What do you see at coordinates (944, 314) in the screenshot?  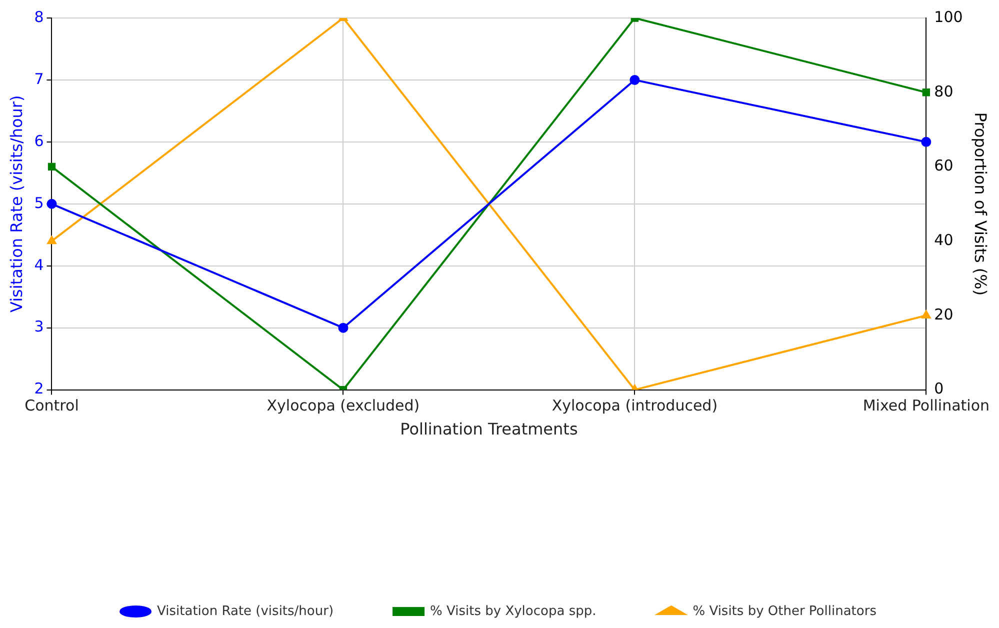 I see `y2-tick-label: 20` at bounding box center [944, 314].